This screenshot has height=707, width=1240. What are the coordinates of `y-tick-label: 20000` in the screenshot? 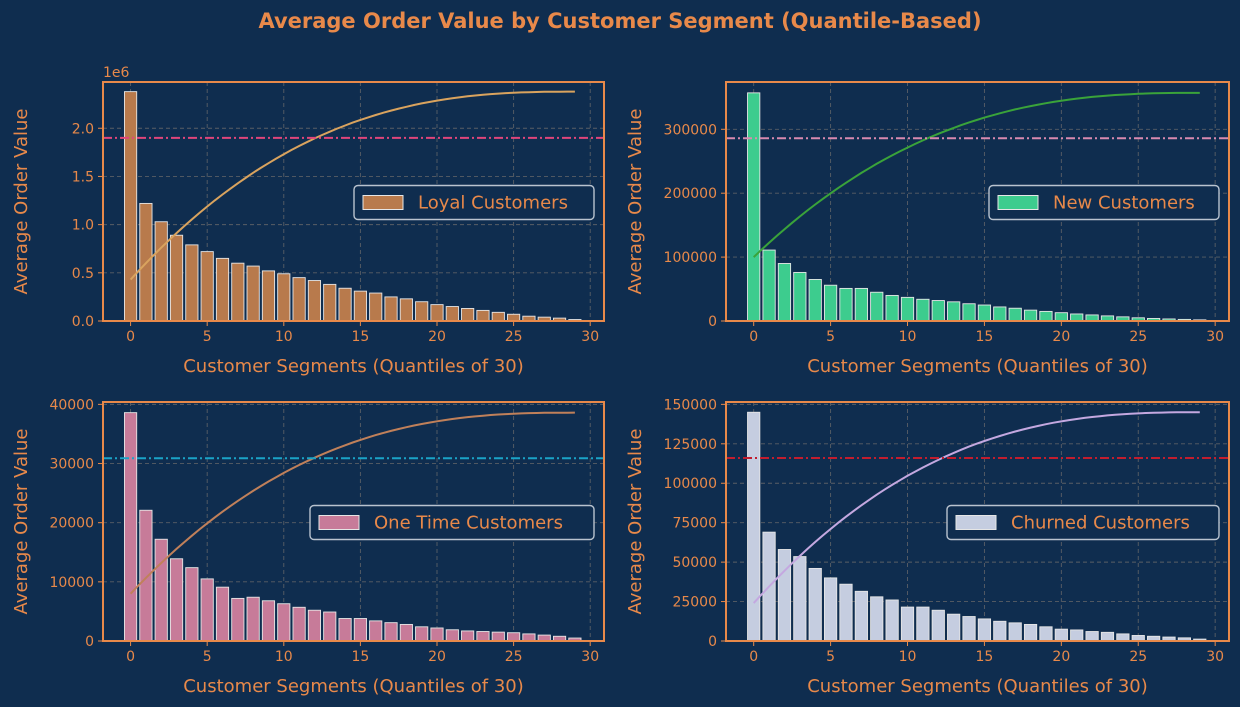 It's located at (71, 524).